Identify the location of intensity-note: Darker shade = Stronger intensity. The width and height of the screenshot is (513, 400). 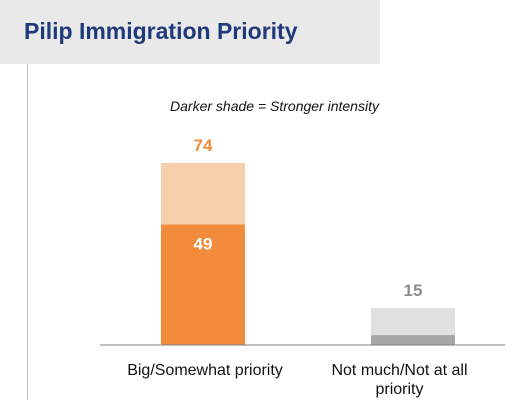
(274, 106).